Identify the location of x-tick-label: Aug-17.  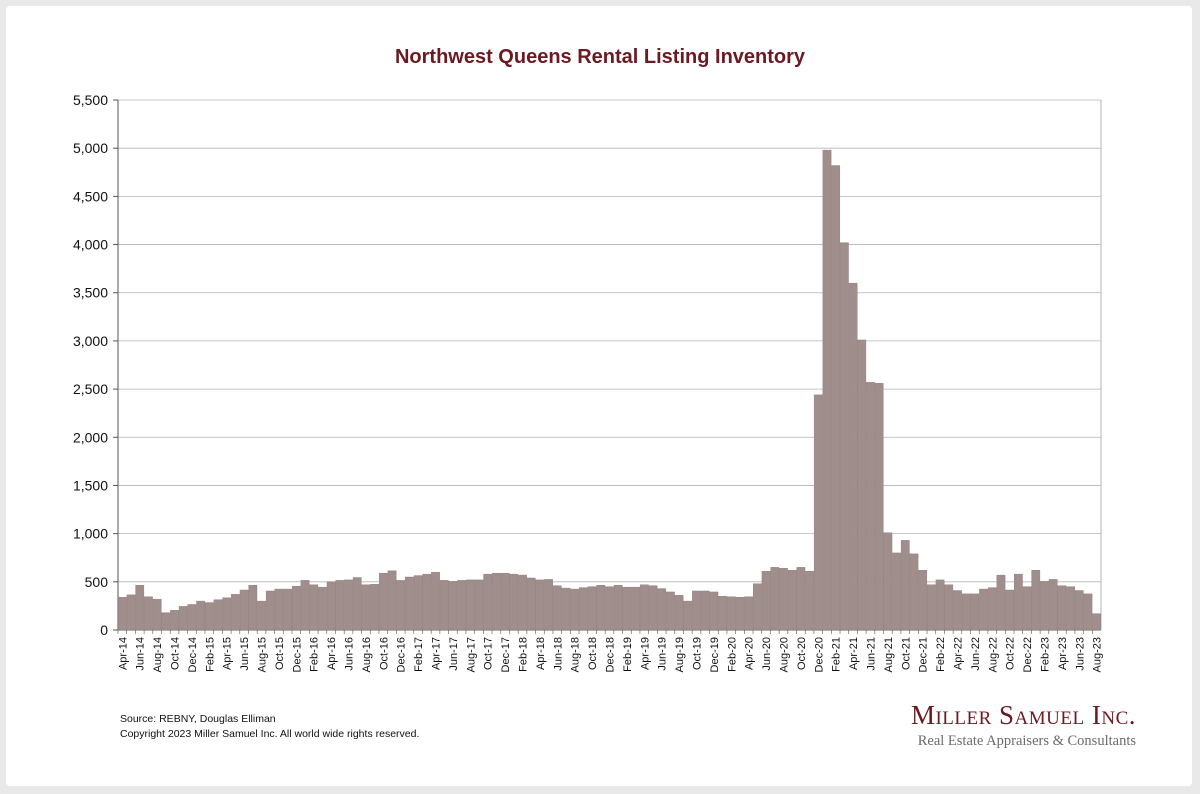
(471, 654).